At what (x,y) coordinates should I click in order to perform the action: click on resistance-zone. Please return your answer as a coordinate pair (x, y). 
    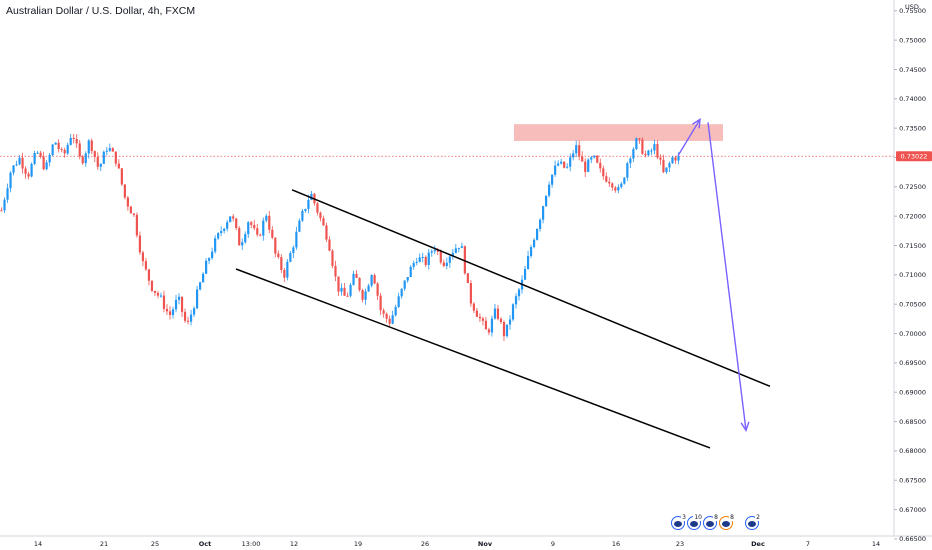
    Looking at the image, I should click on (618, 132).